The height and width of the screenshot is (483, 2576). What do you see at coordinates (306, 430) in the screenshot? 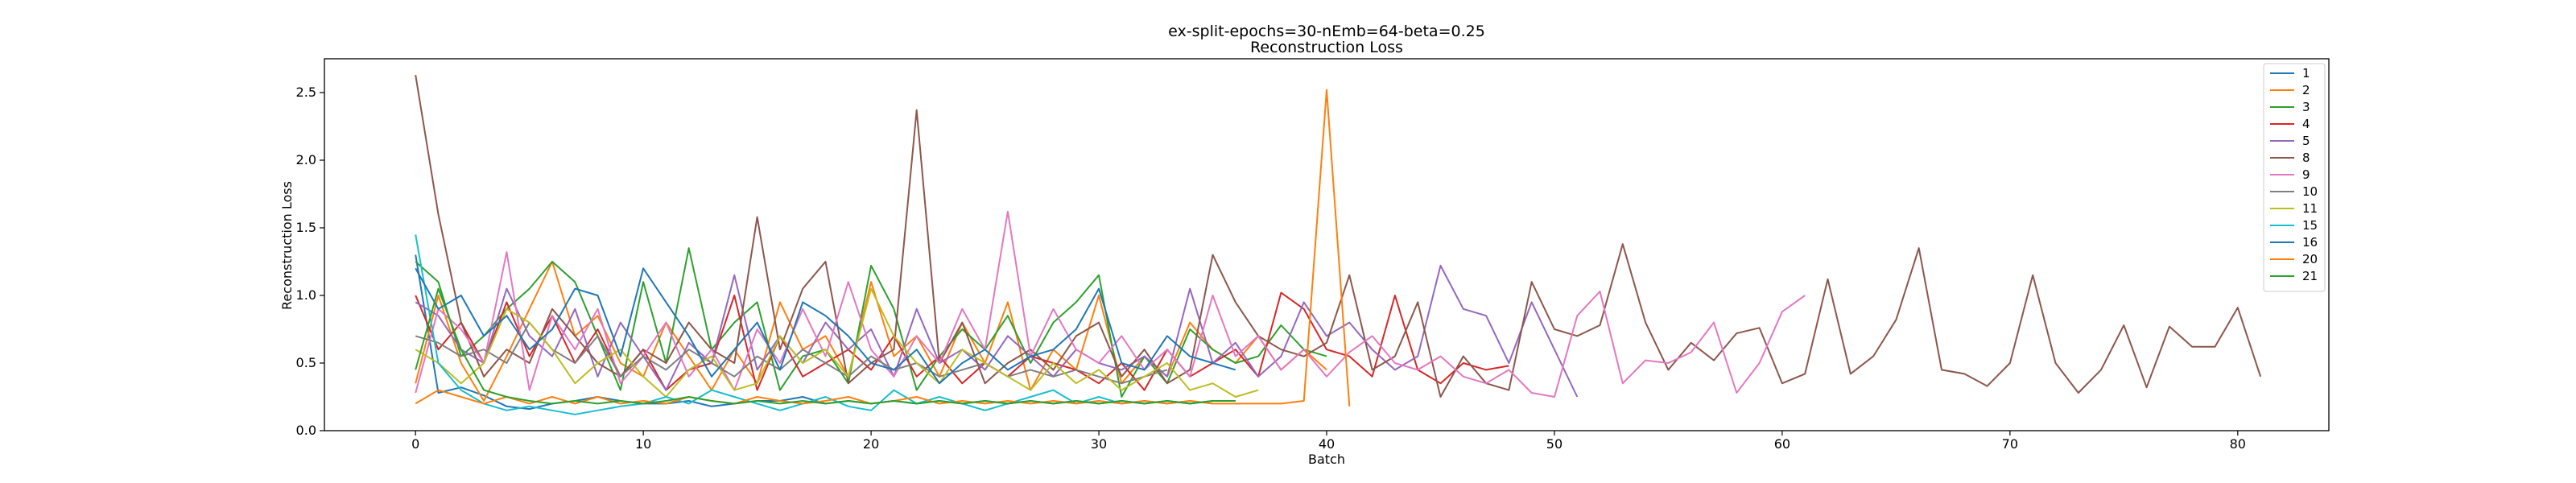
I see `y-tick-label: 0.0` at bounding box center [306, 430].